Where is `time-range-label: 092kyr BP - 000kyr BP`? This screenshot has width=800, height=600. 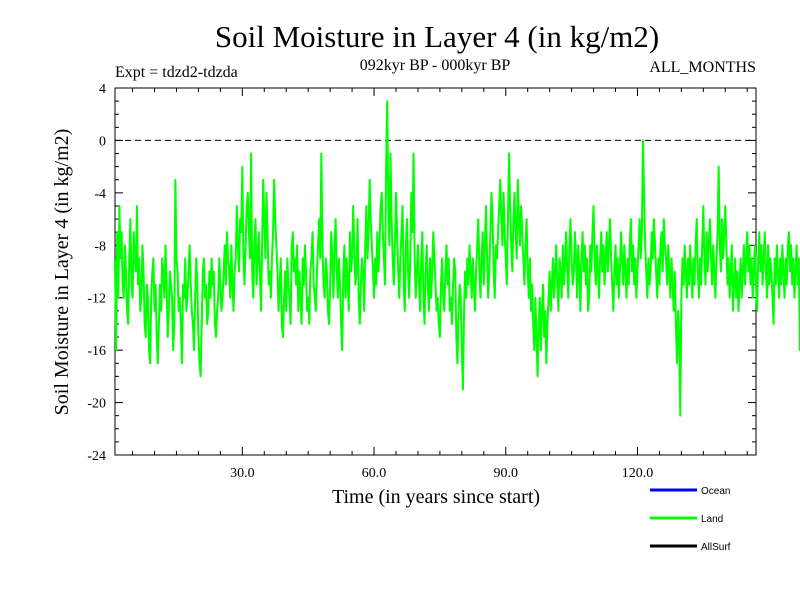 time-range-label: 092kyr BP - 000kyr BP is located at coordinates (435, 65).